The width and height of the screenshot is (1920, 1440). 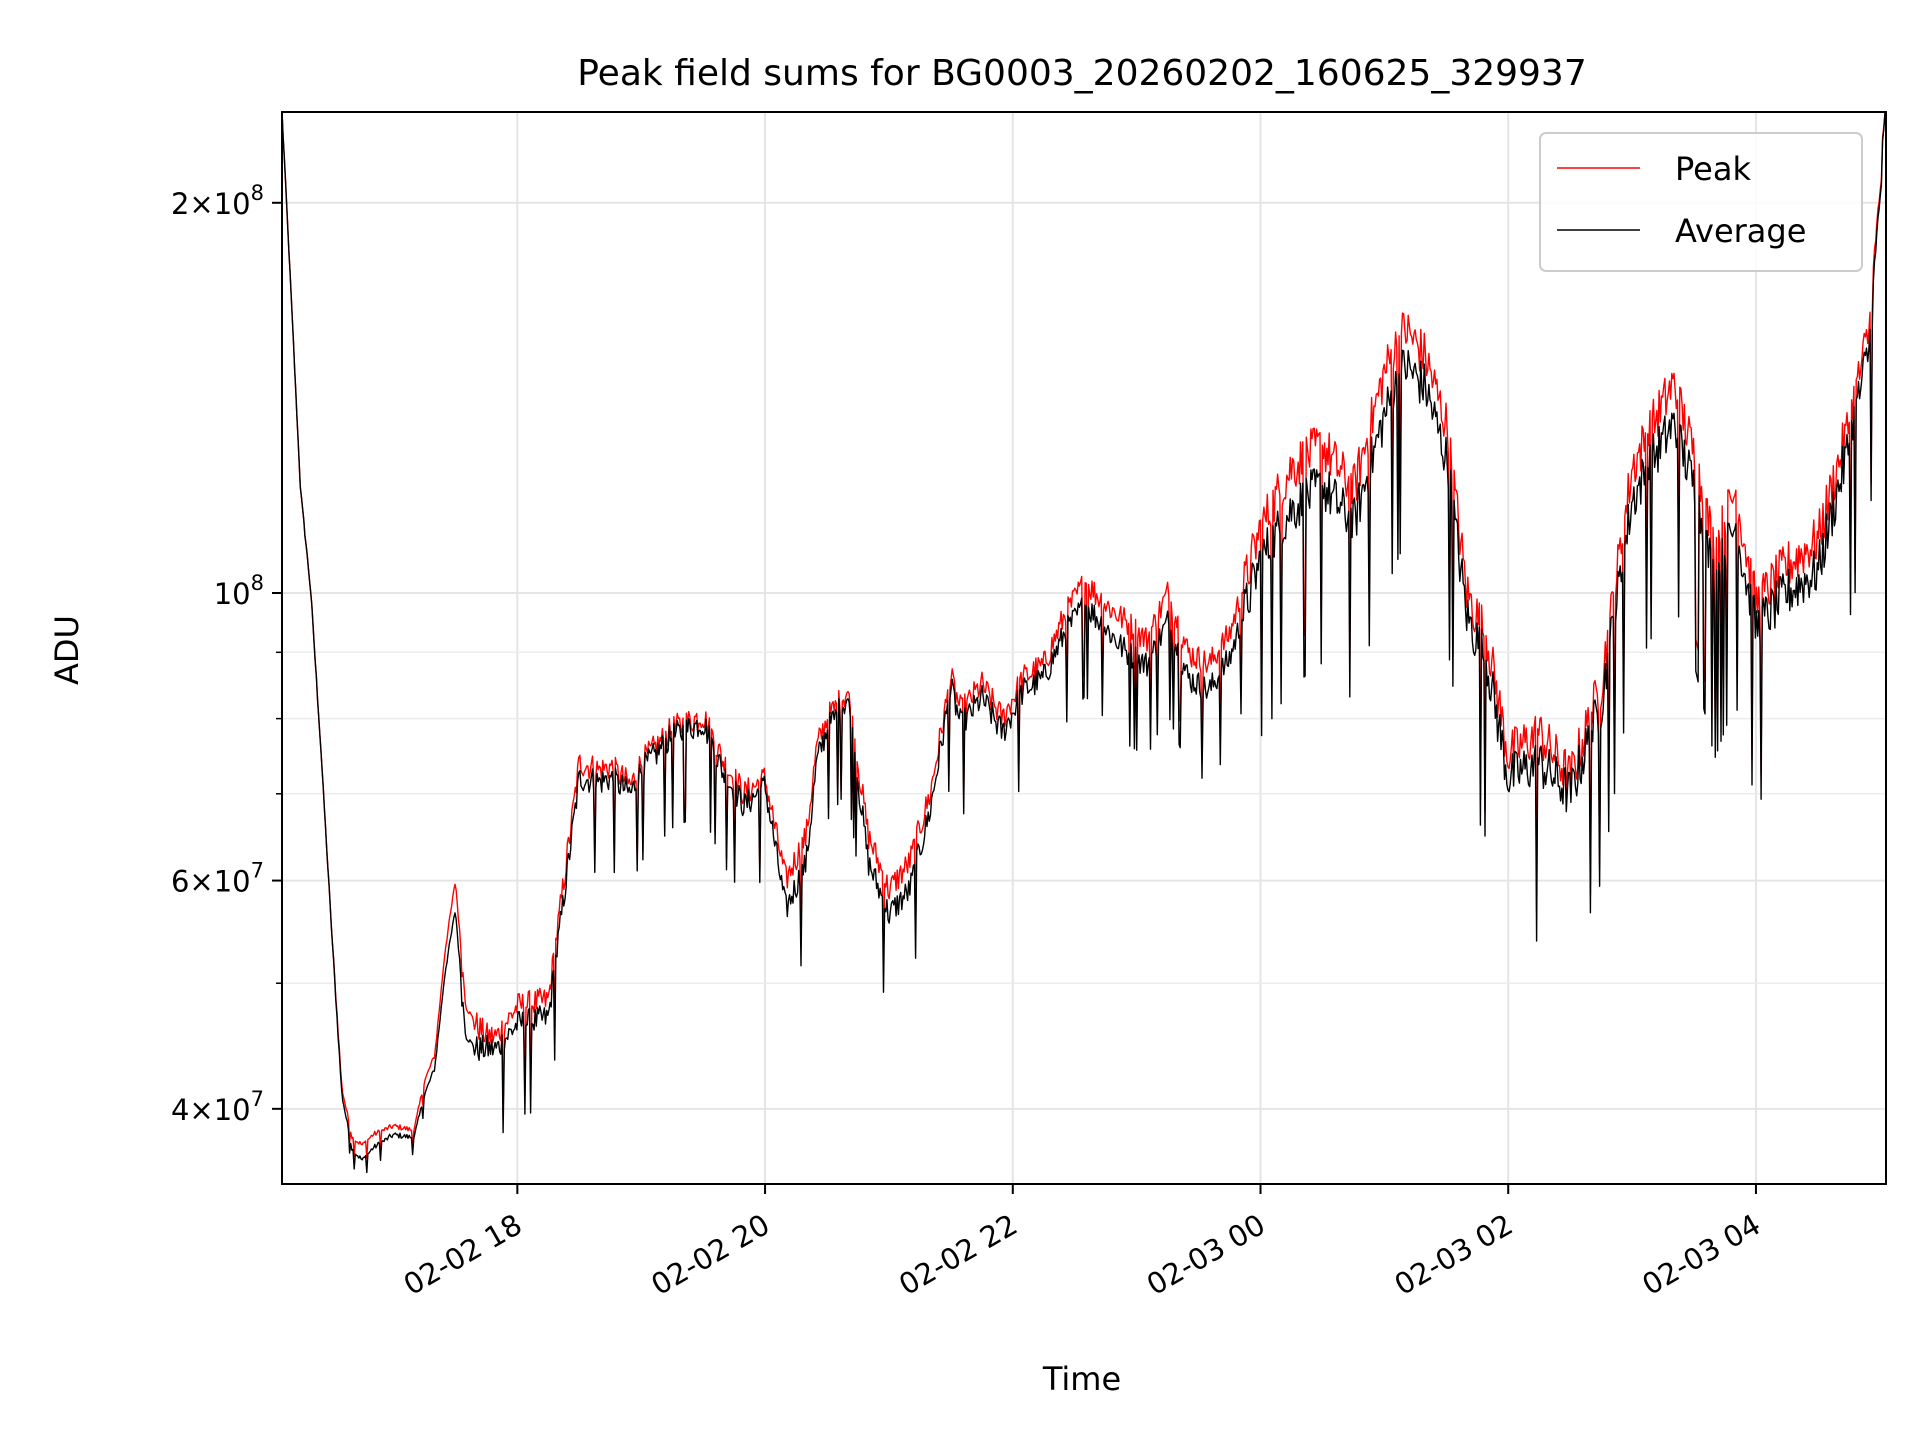 I want to click on y-tick-label: 6×107, so click(x=217, y=879).